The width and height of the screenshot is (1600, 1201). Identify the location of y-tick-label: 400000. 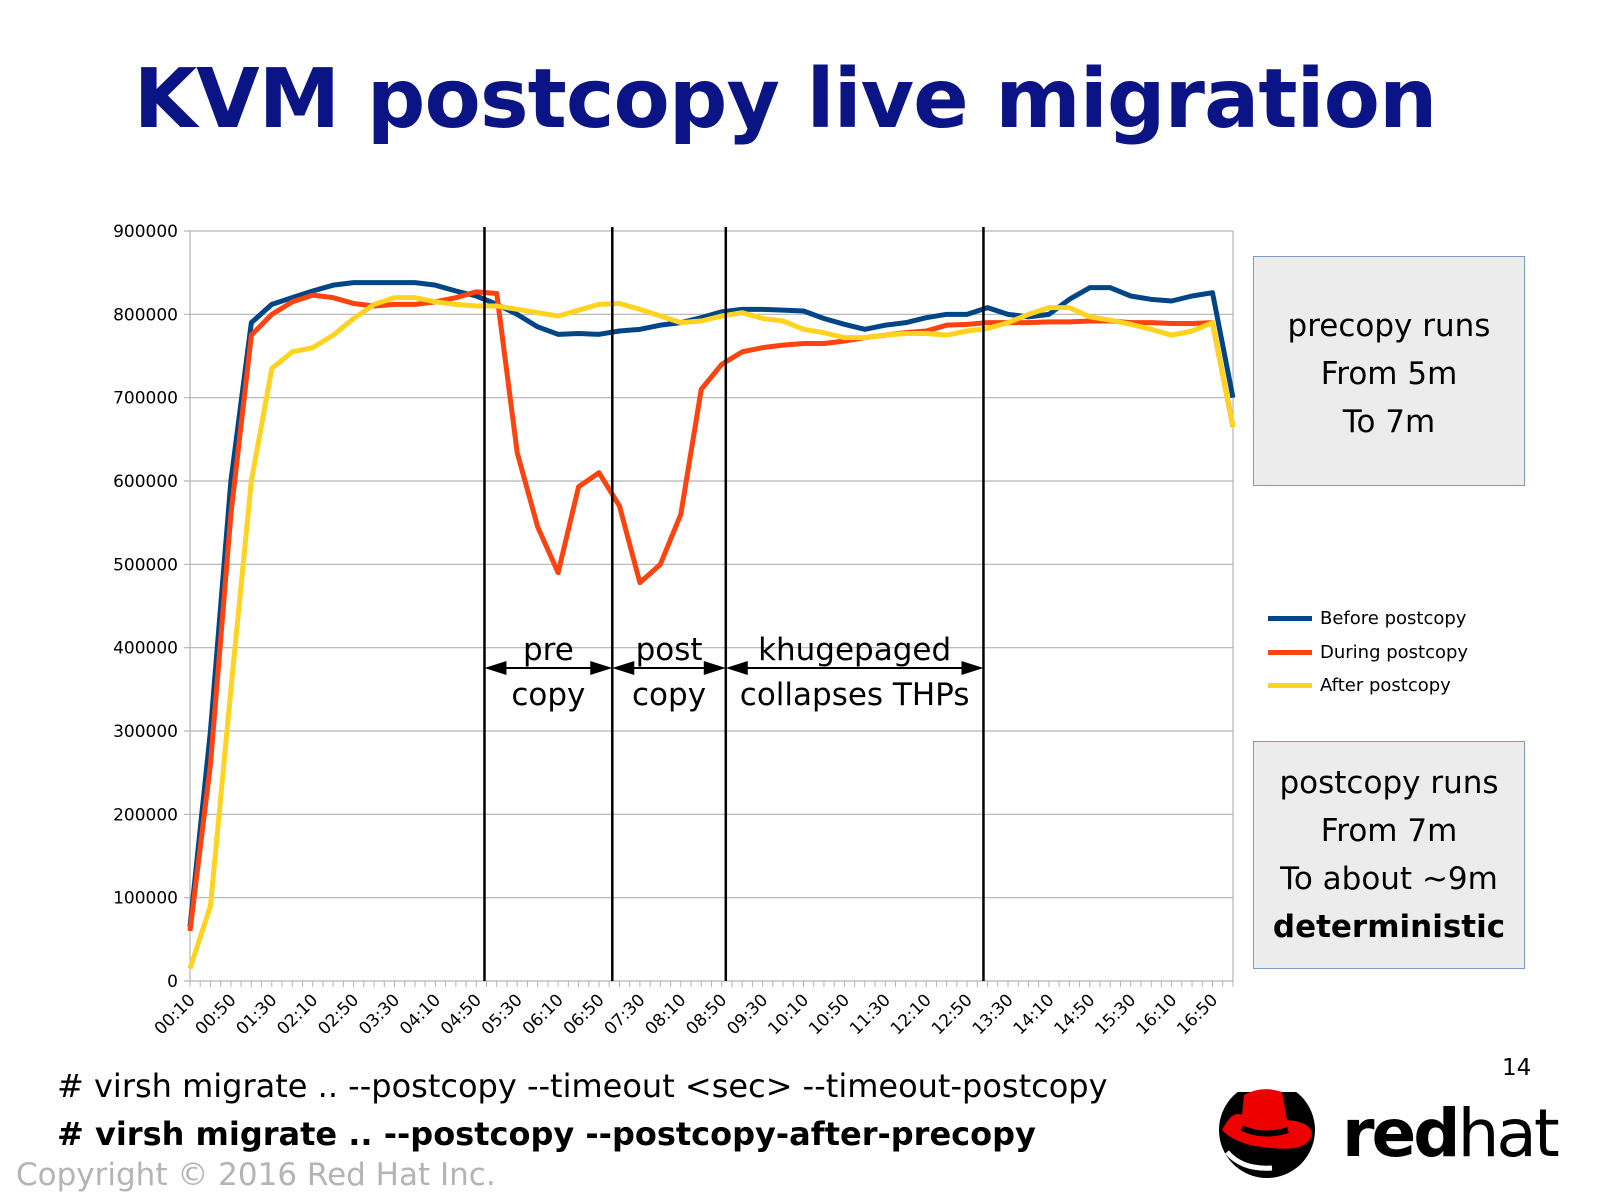
(145, 649).